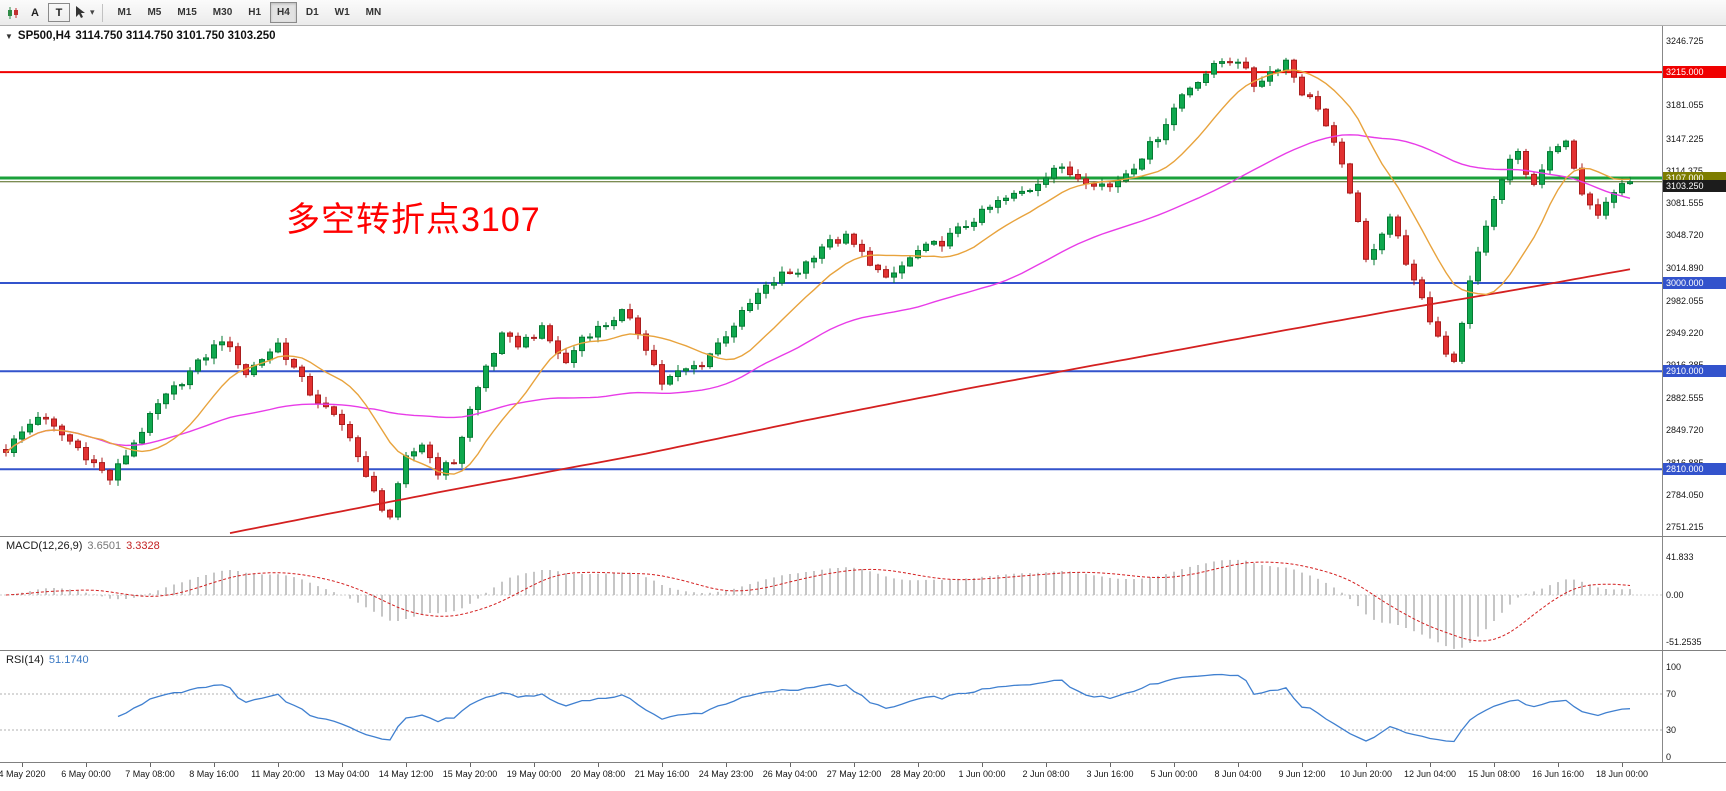  What do you see at coordinates (1685, 301) in the screenshot?
I see `price-tick-label: 2982.055` at bounding box center [1685, 301].